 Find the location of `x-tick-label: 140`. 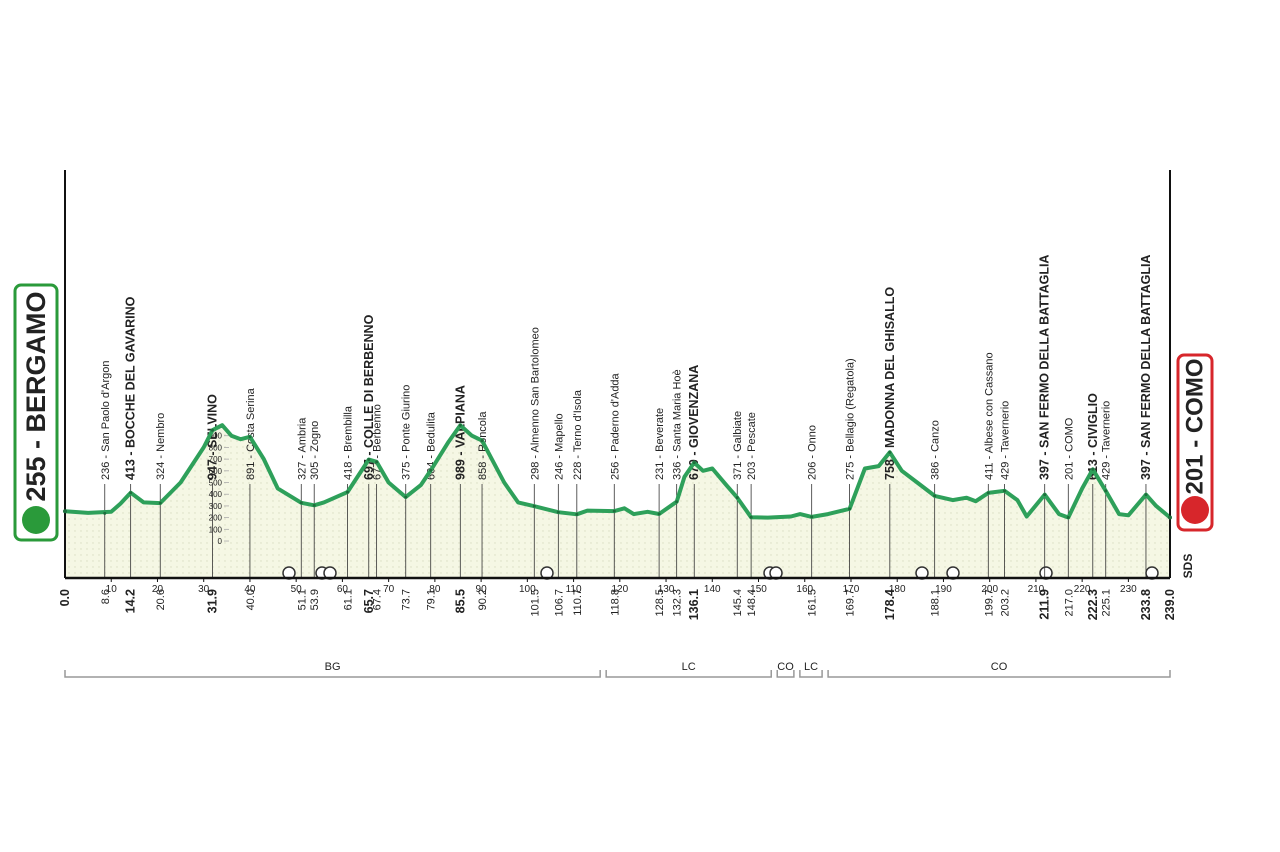

x-tick-label: 140 is located at coordinates (712, 589).